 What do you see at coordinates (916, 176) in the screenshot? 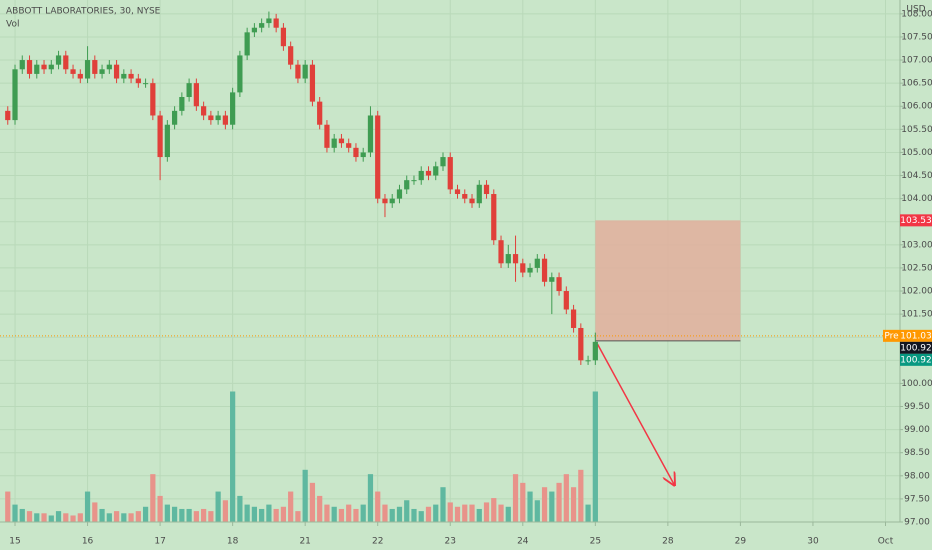
I see `y-tick-label: 104.50` at bounding box center [916, 176].